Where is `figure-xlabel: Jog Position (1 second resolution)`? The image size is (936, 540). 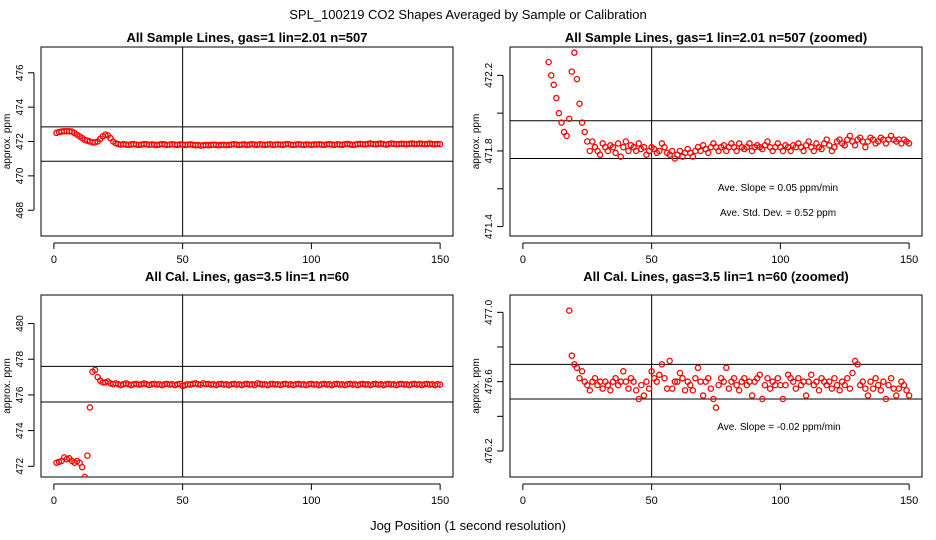 figure-xlabel: Jog Position (1 second resolution) is located at coordinates (468, 525).